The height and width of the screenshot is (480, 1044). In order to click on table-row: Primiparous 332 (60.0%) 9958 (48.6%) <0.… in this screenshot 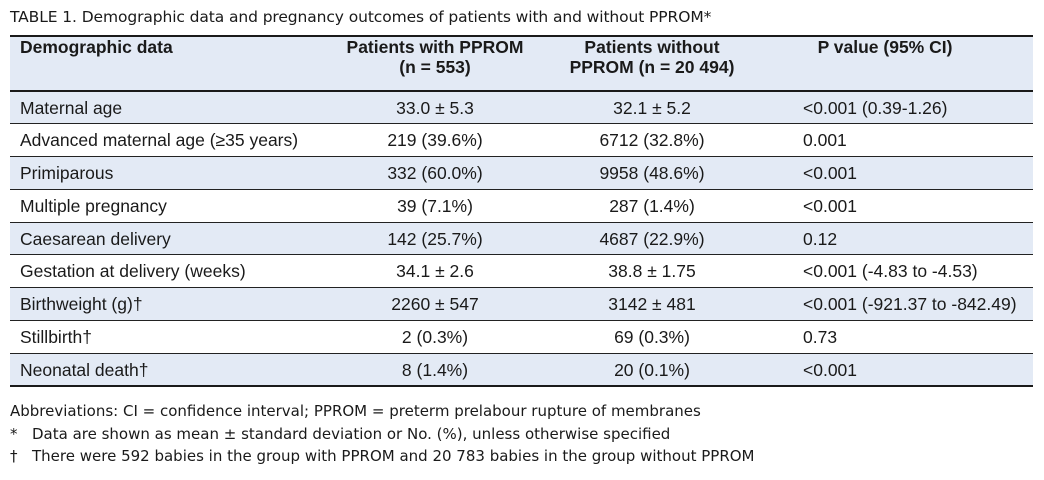, I will do `click(521, 173)`.